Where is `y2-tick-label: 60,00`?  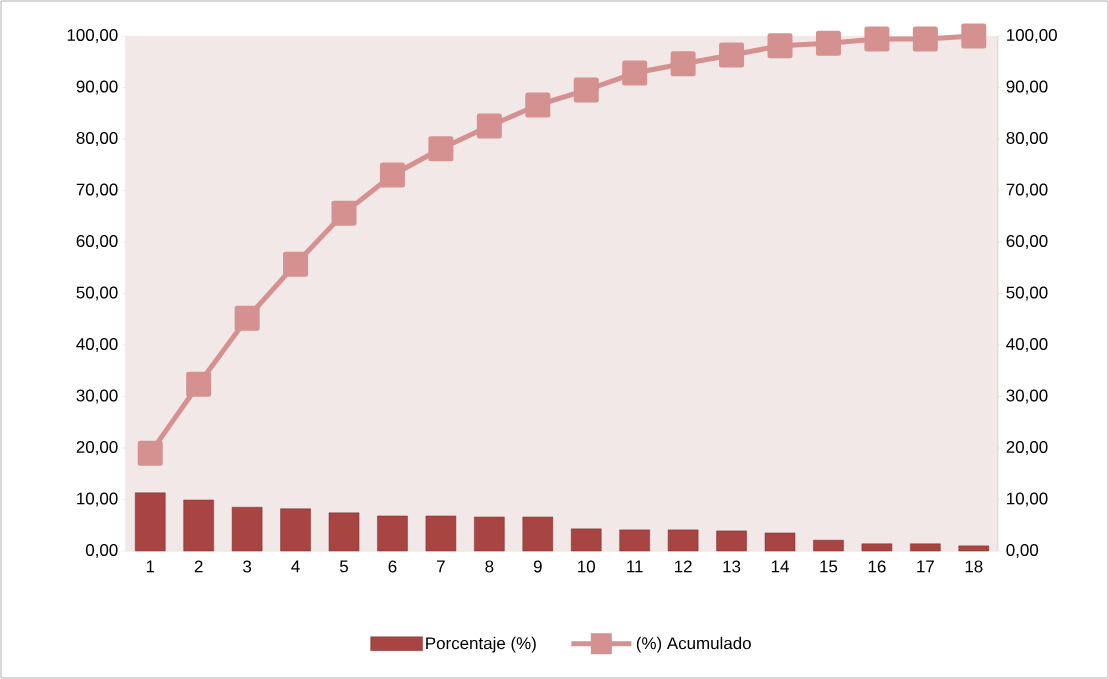
y2-tick-label: 60,00 is located at coordinates (1027, 241).